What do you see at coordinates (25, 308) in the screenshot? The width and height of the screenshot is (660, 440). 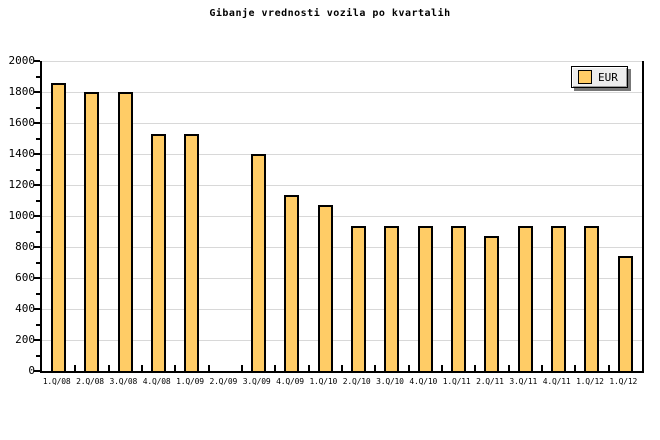 I see `y-axis-label-400: 400` at bounding box center [25, 308].